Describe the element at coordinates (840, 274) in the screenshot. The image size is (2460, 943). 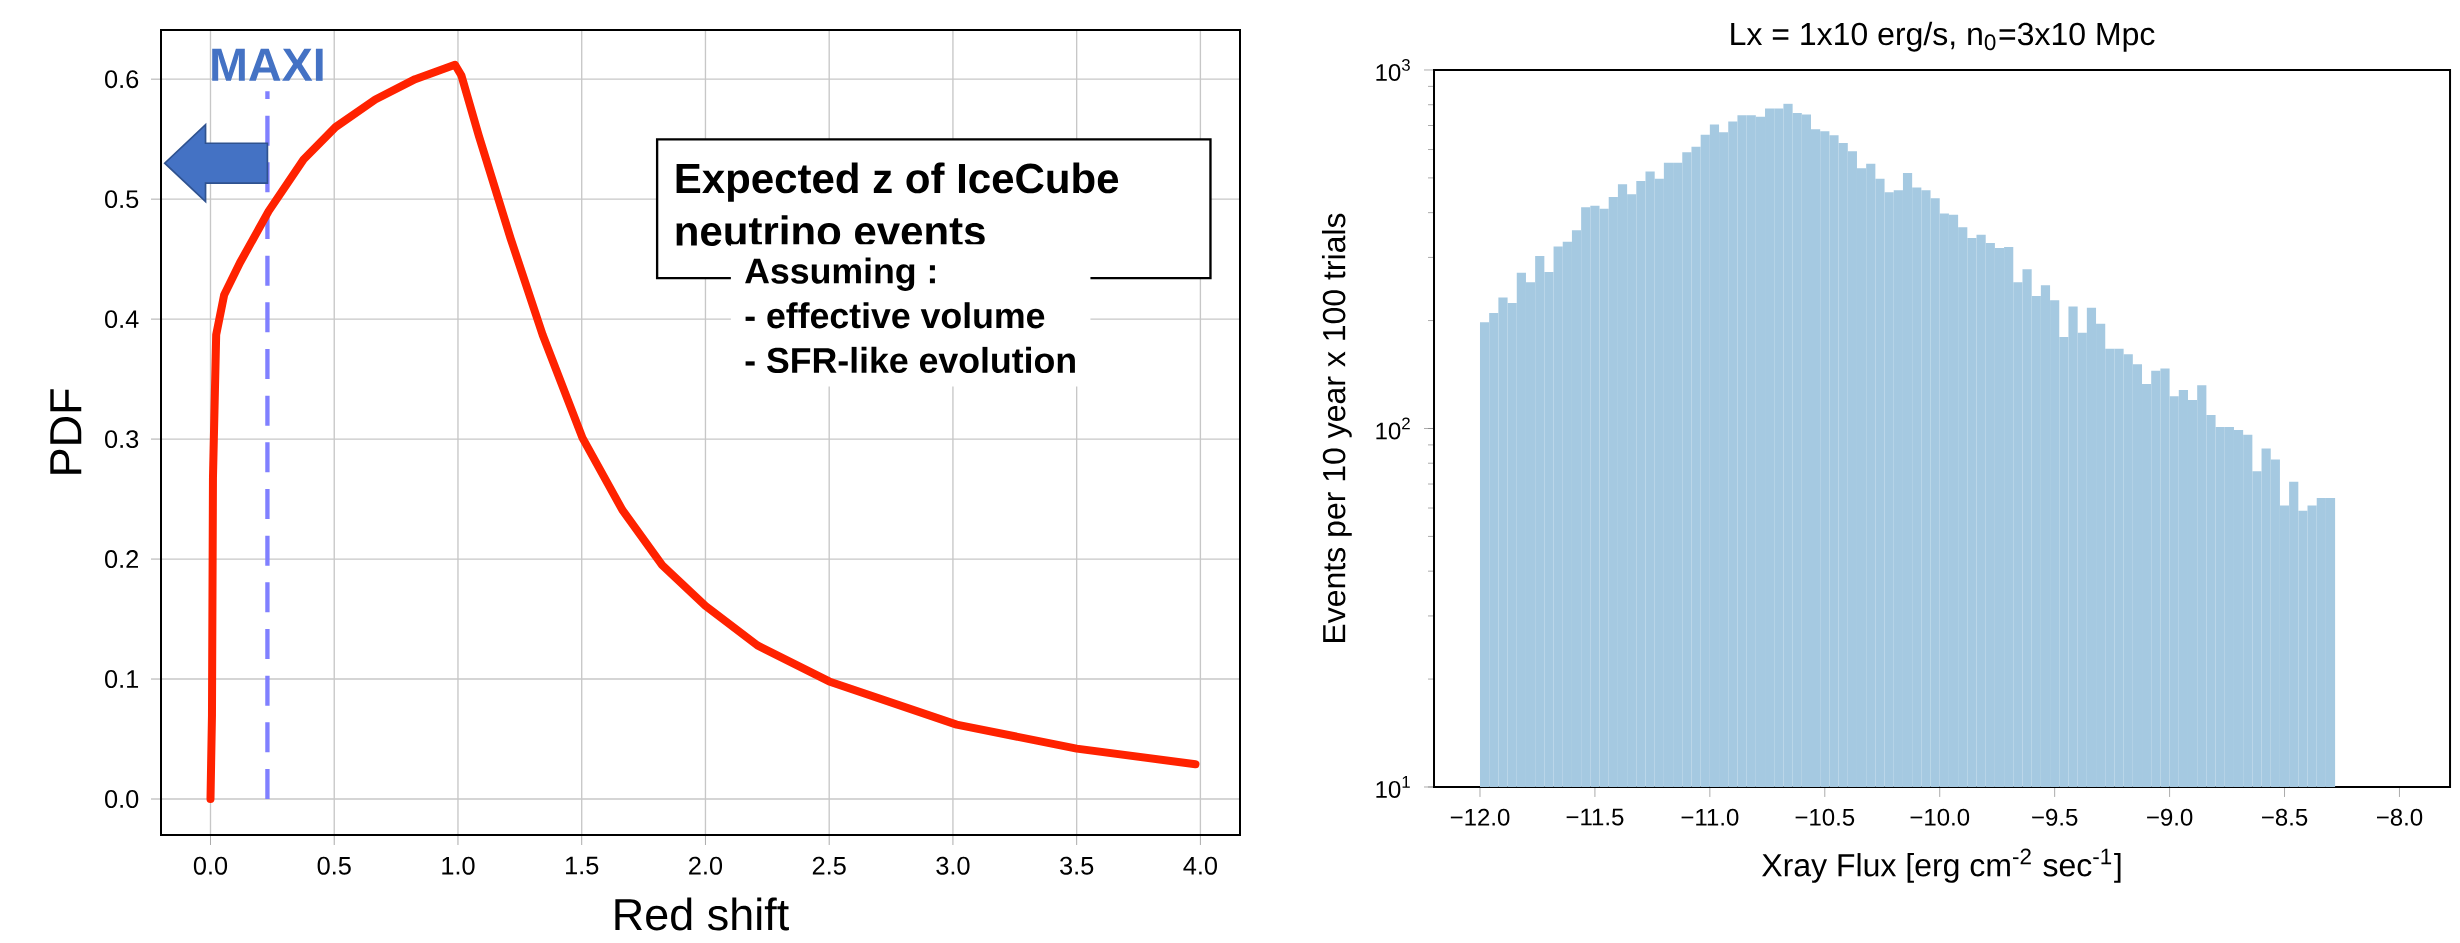
I see `annotation: Assuming :` at that location.